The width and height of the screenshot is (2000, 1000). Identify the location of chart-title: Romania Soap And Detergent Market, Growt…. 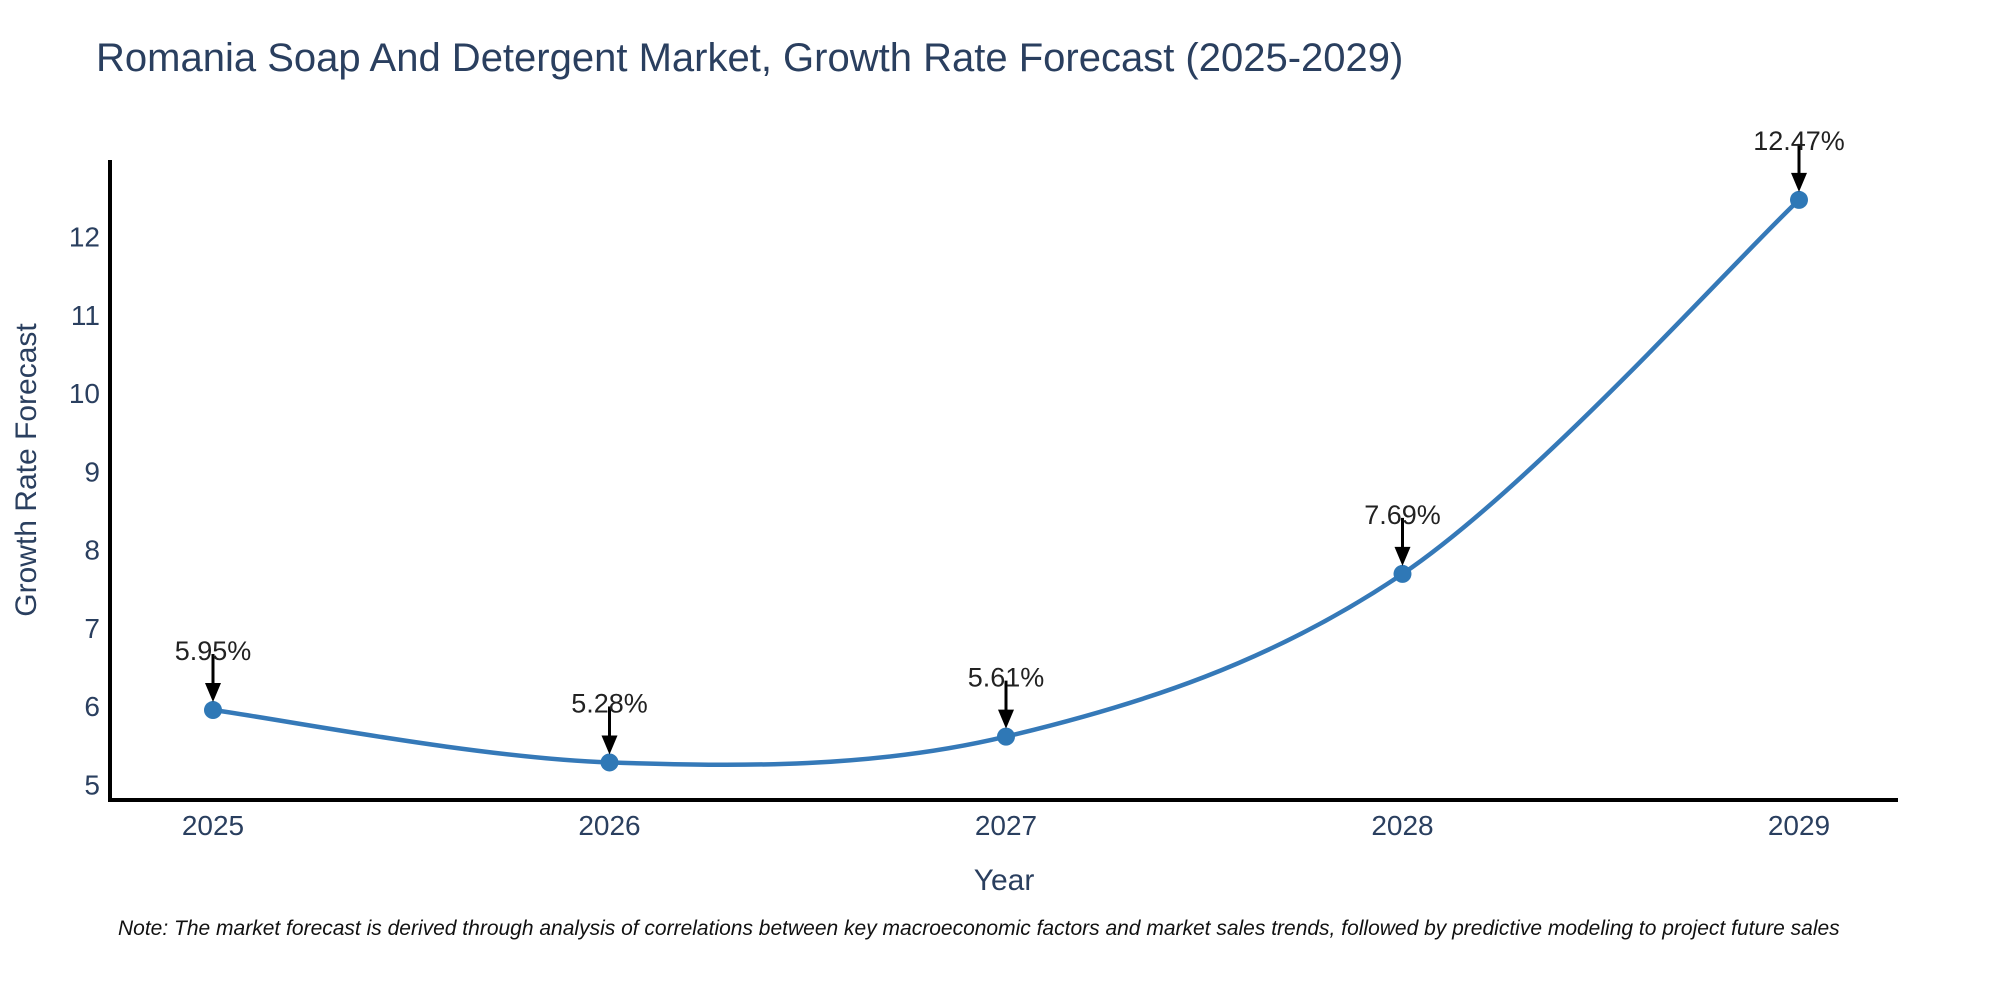
(750, 58).